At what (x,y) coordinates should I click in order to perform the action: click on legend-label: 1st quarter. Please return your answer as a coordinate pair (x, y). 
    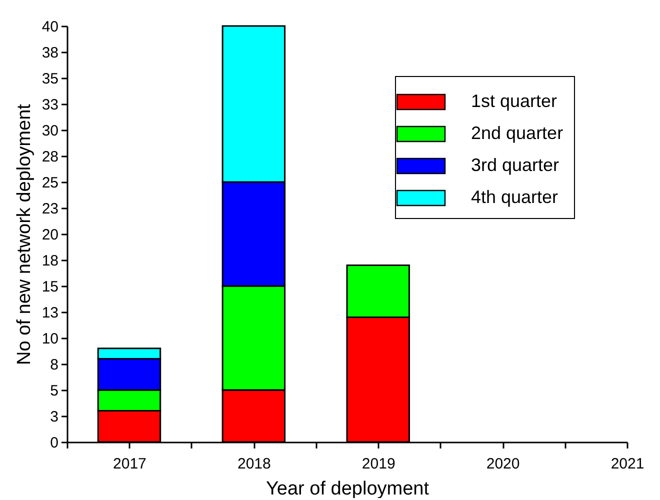
    Looking at the image, I should click on (514, 101).